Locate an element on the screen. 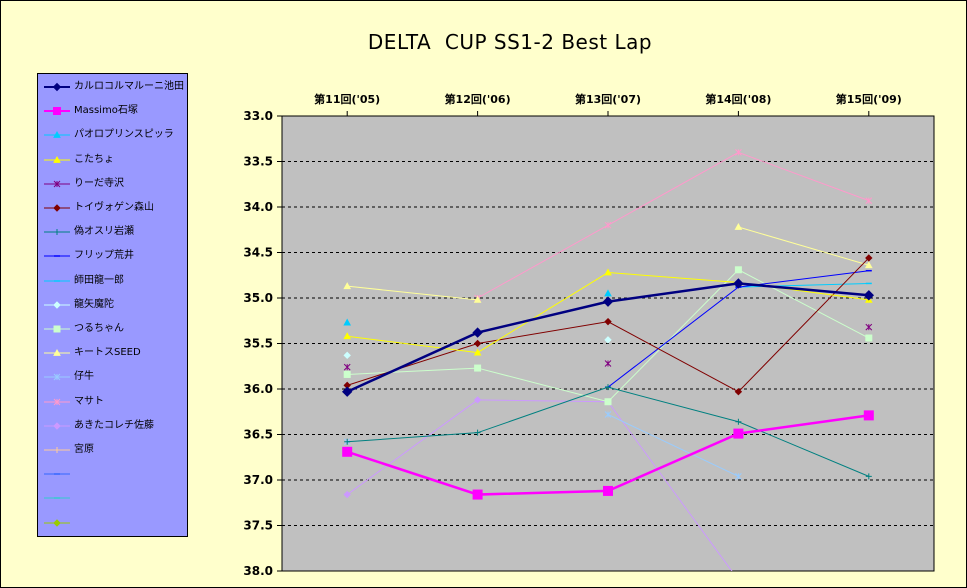 This screenshot has width=967, height=588. legend-item: 仔牛 is located at coordinates (116, 377).